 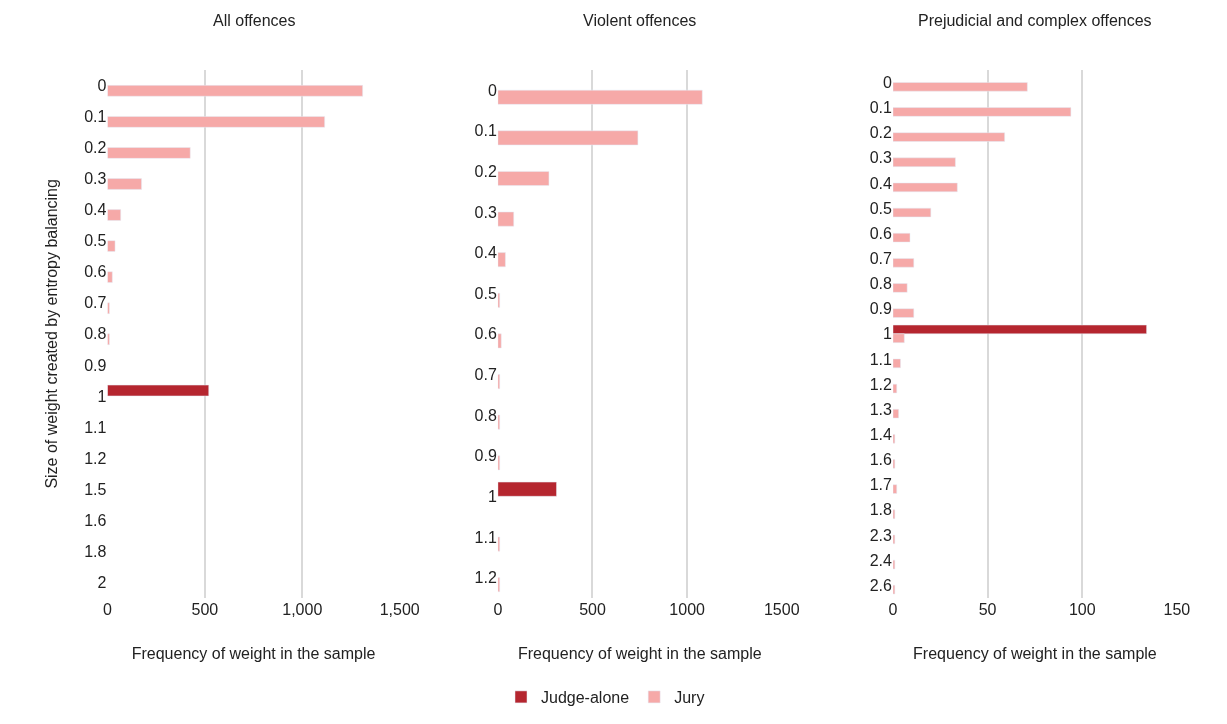 I want to click on chart-title: Violent offences, so click(x=640, y=20).